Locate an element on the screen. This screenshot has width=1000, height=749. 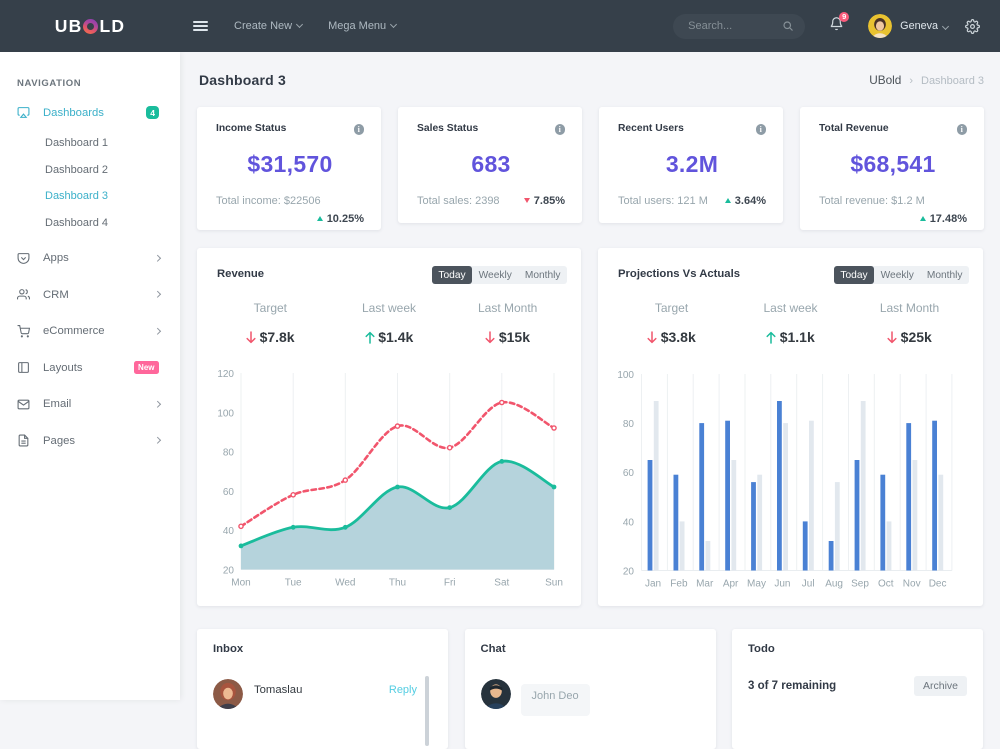
svg-text: Tue is located at coordinates (293, 583).